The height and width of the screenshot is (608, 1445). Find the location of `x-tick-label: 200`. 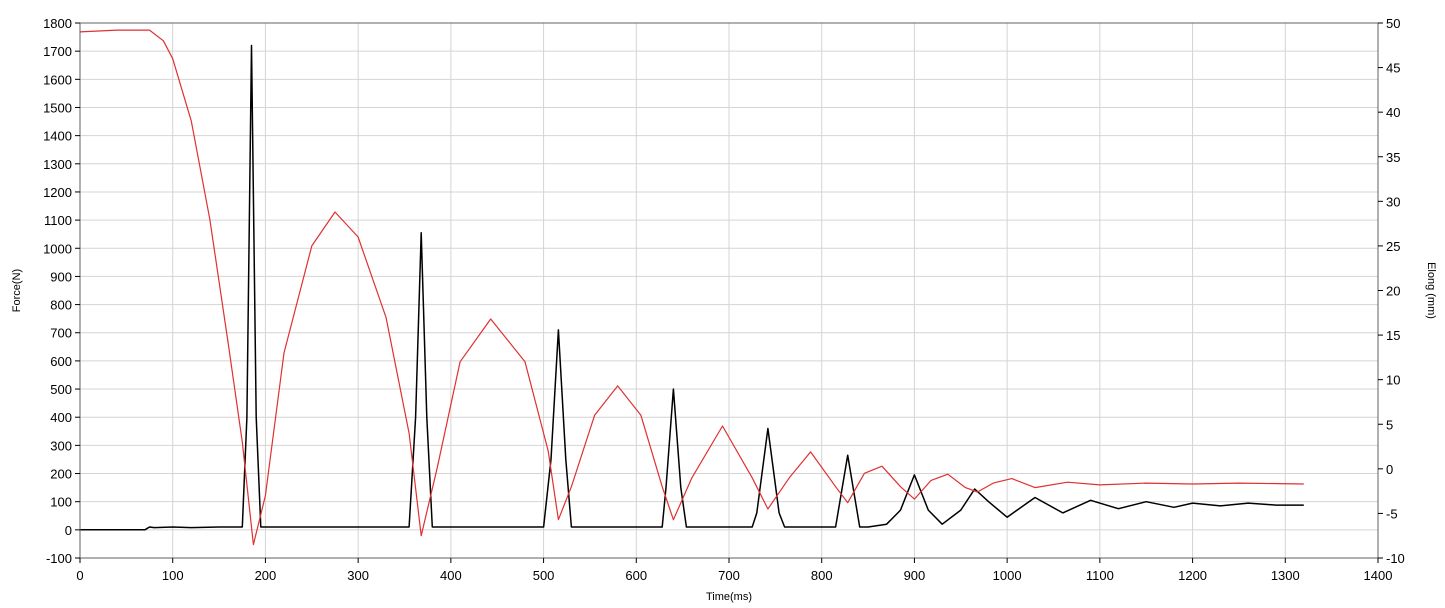

x-tick-label: 200 is located at coordinates (266, 575).